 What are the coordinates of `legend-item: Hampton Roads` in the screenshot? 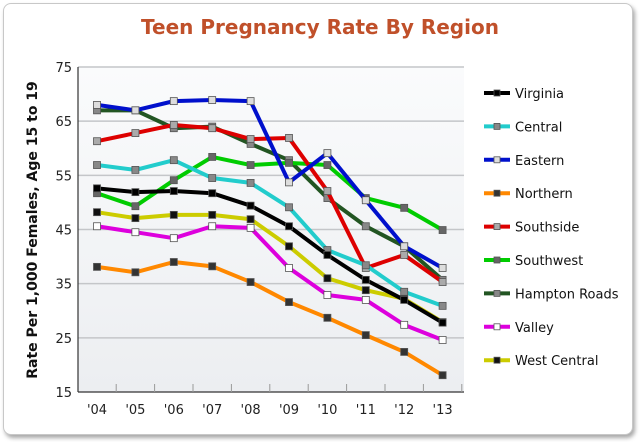 It's located at (551, 294).